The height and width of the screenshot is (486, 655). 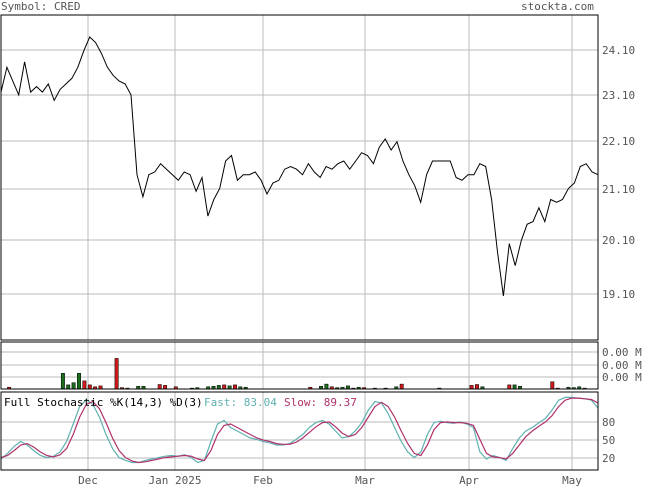 I want to click on x-tick-label: Feb, so click(x=263, y=480).